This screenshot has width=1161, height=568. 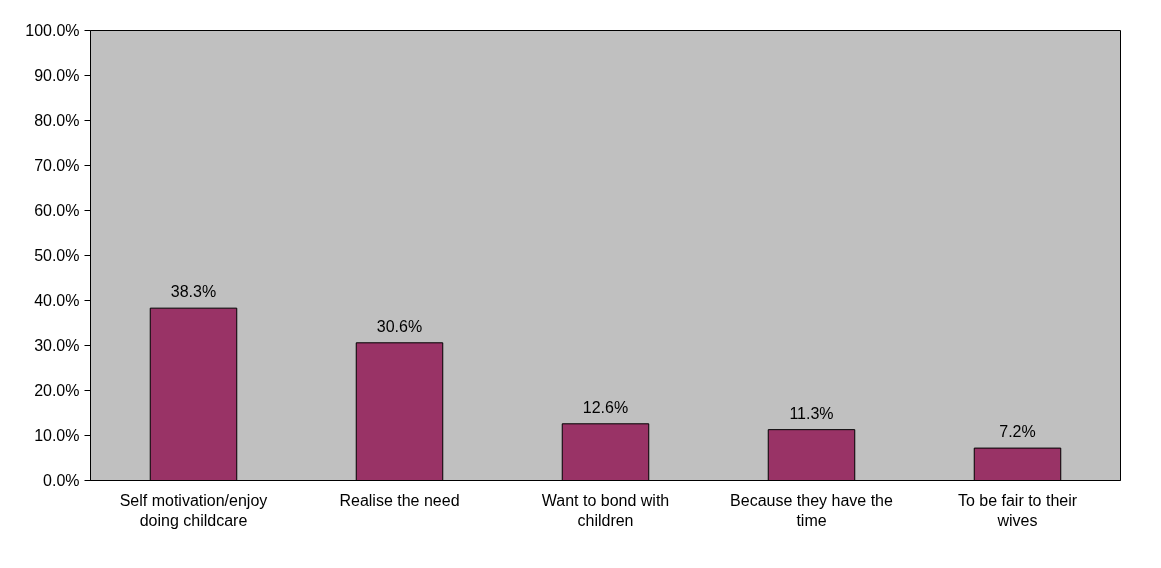 I want to click on data-label: 12.6%, so click(x=605, y=407).